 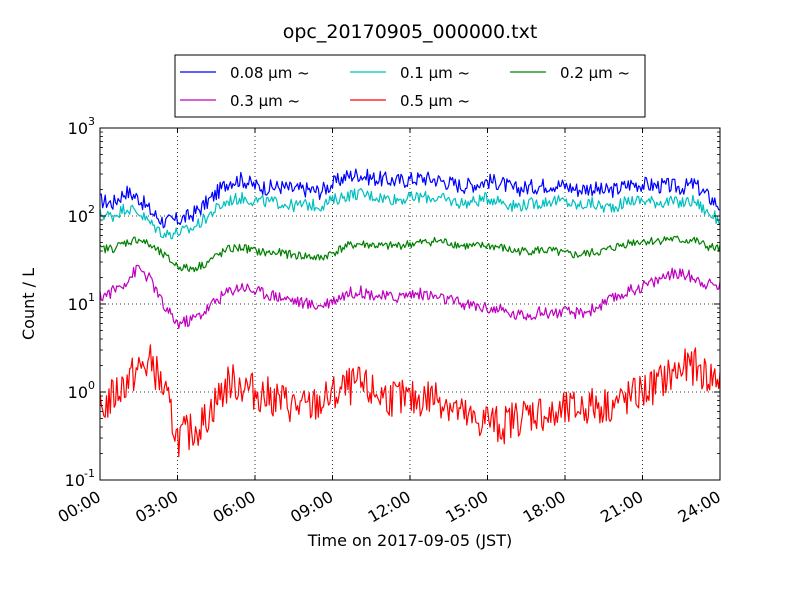 I want to click on x-tick-label: 00:00, so click(x=79, y=507).